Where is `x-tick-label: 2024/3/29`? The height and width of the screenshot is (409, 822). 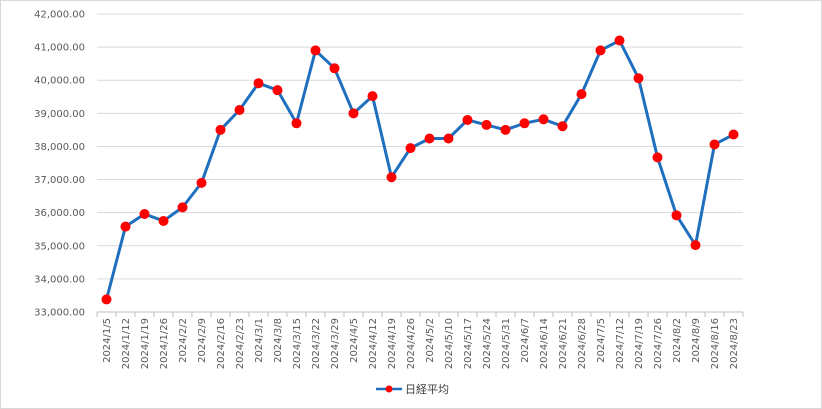 x-tick-label: 2024/3/29 is located at coordinates (335, 343).